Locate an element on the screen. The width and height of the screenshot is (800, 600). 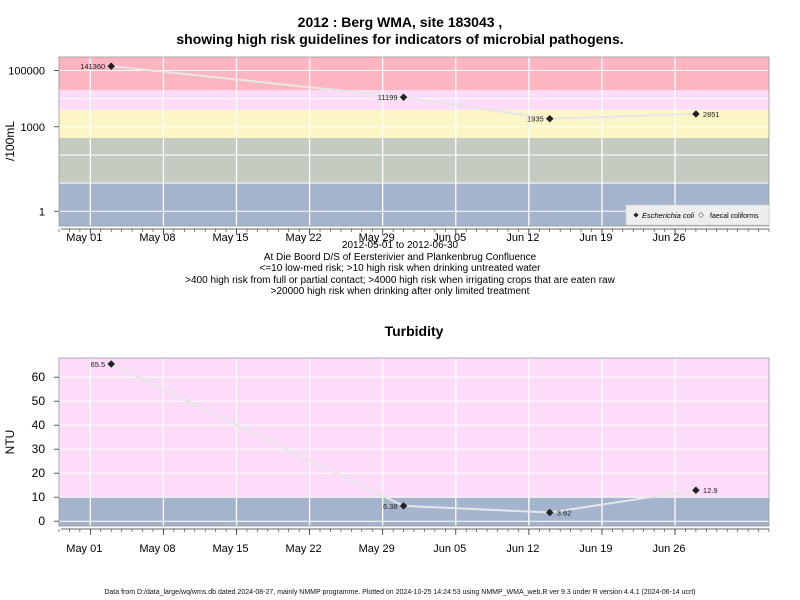
p2-x-tick-label-6: Jun 12 is located at coordinates (522, 549).